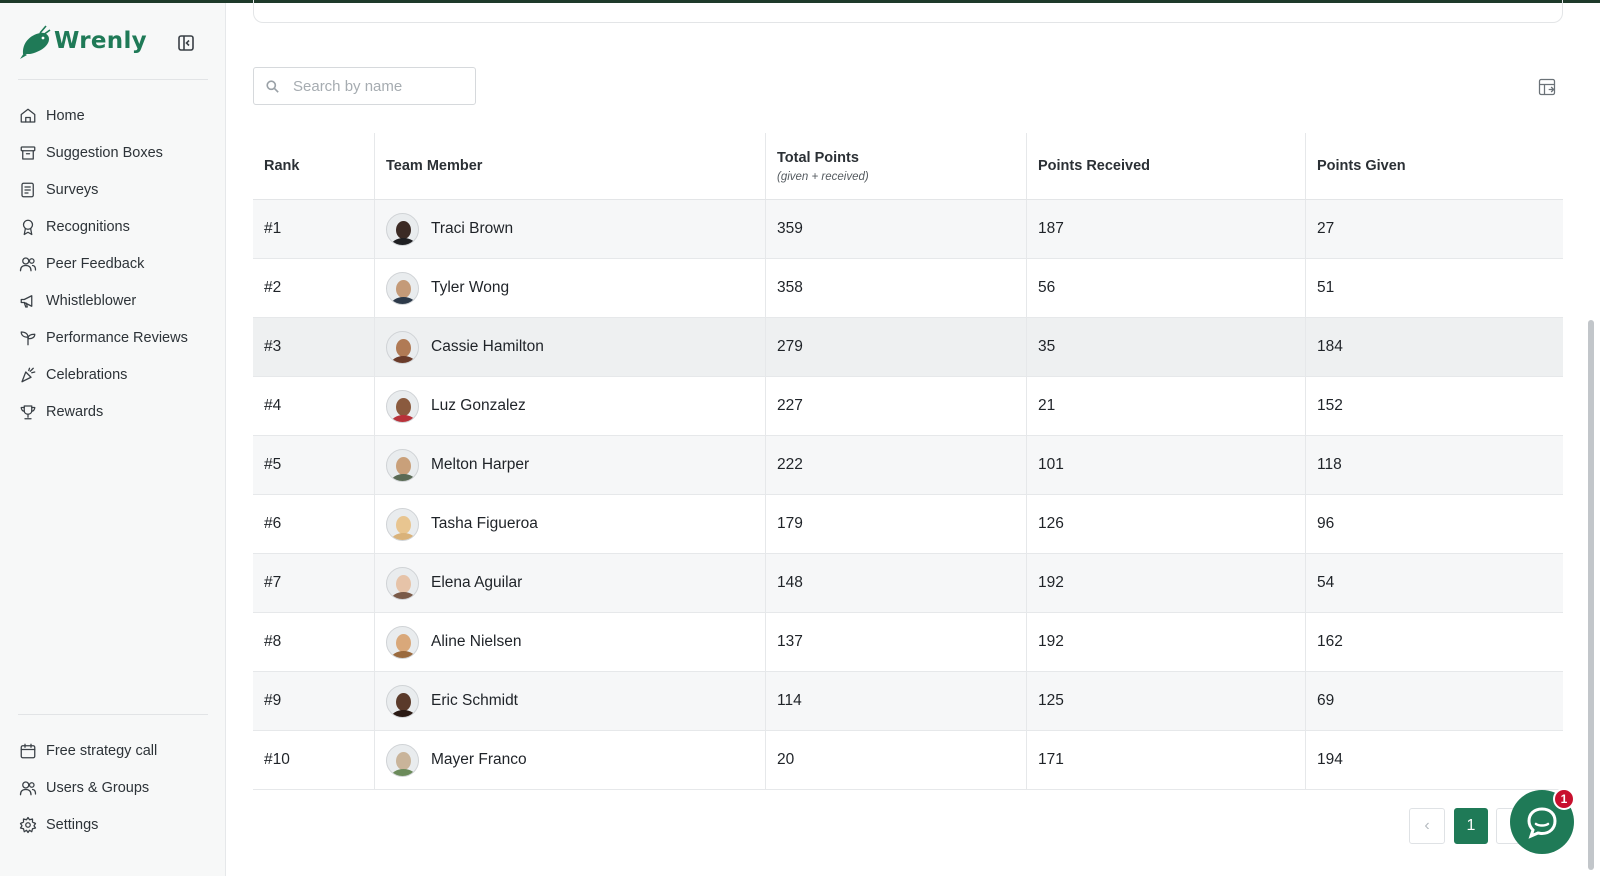 This screenshot has height=876, width=1600. Describe the element at coordinates (1166, 166) in the screenshot. I see `column-header-points-received: Points Received` at that location.